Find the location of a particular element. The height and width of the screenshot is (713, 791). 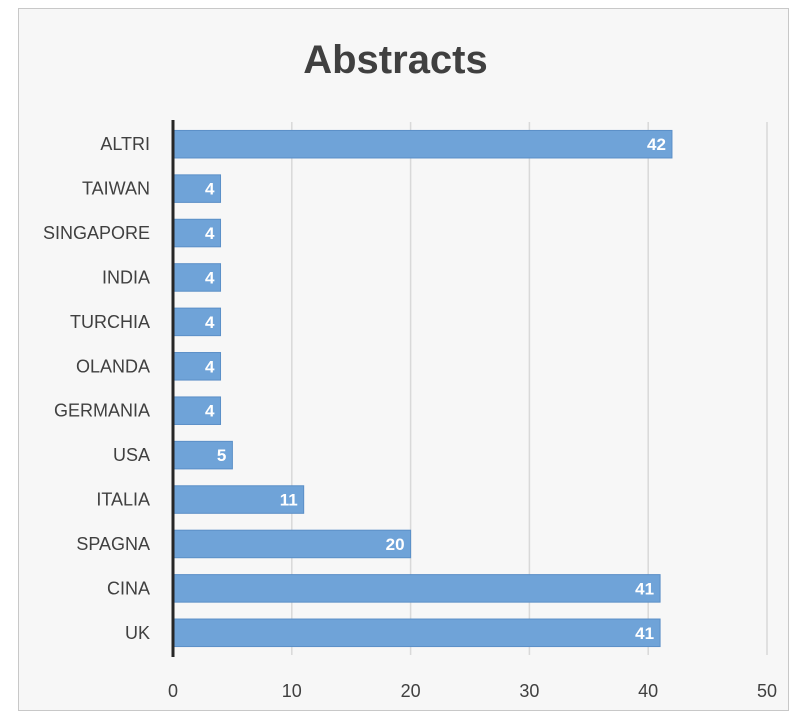

category-label: ALTRI is located at coordinates (125, 144).